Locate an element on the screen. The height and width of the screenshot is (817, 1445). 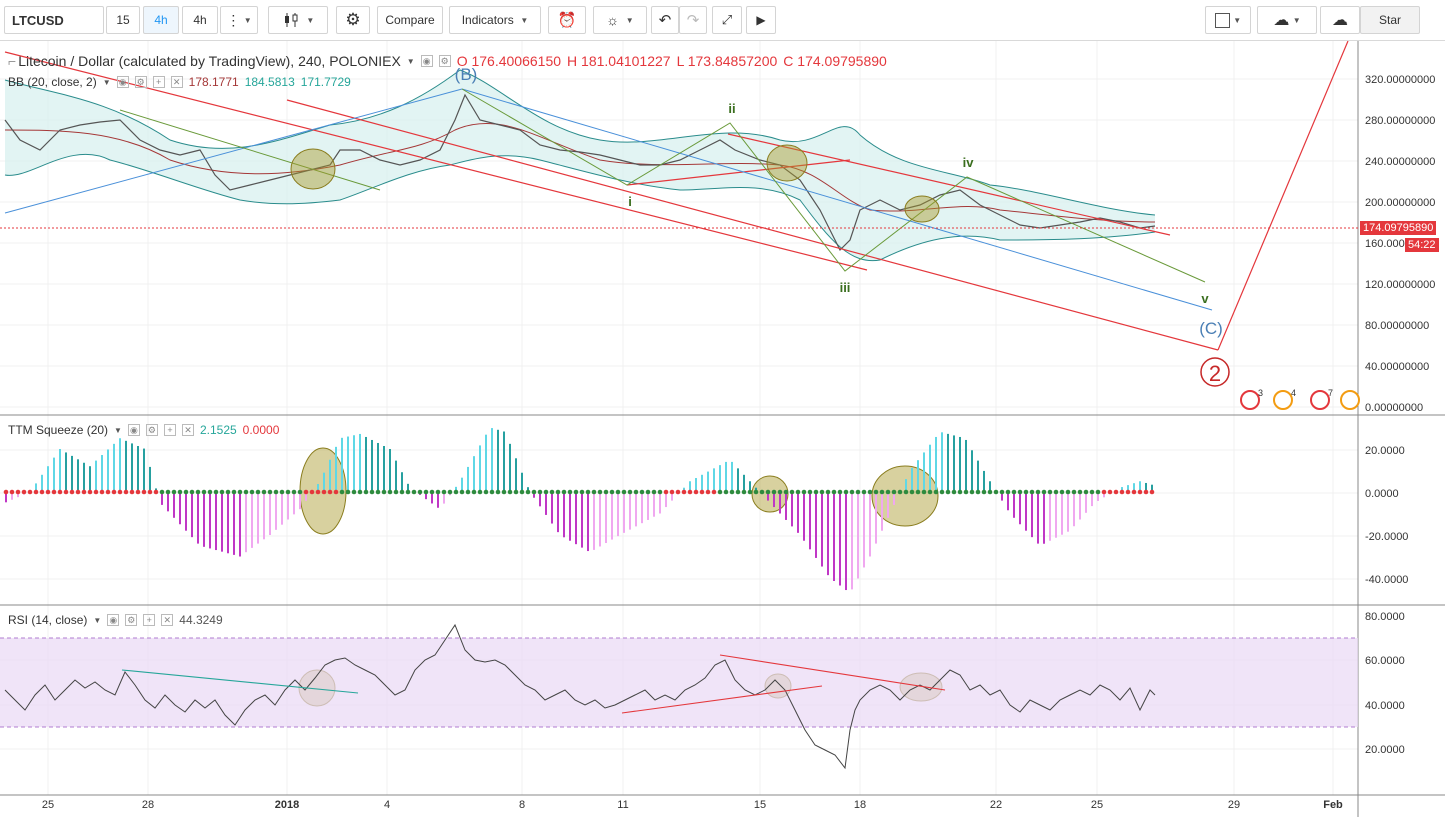
interval-4h-button: 4h is located at coordinates (161, 20).